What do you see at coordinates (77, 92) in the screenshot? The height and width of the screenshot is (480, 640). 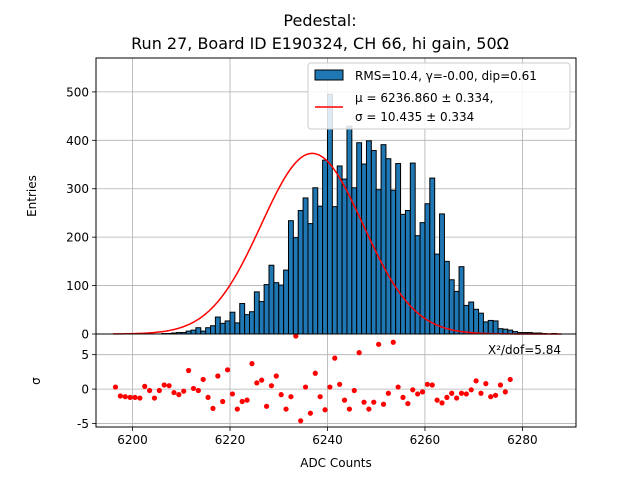 I see `top-y-tick-label: 500` at bounding box center [77, 92].